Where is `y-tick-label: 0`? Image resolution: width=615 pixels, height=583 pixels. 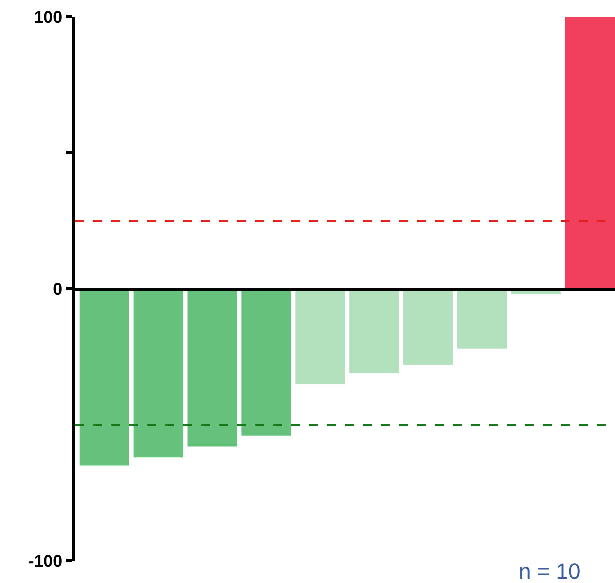 y-tick-label: 0 is located at coordinates (58, 289).